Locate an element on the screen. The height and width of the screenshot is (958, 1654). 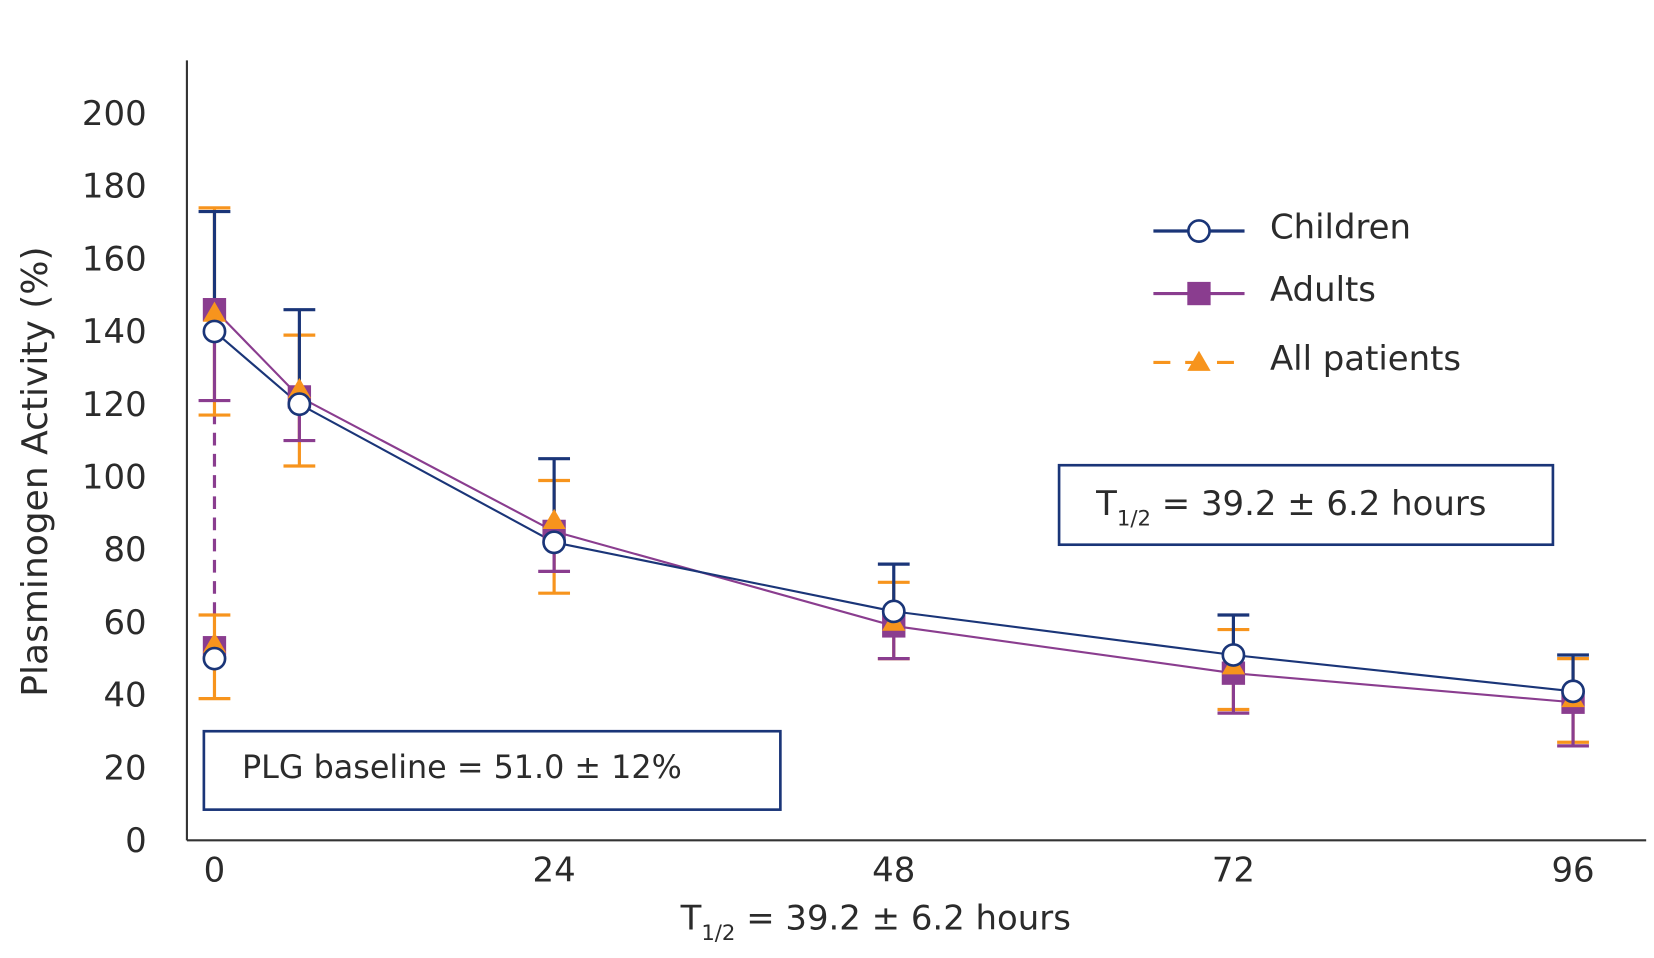
y-tick-label: 160 is located at coordinates (114, 258).